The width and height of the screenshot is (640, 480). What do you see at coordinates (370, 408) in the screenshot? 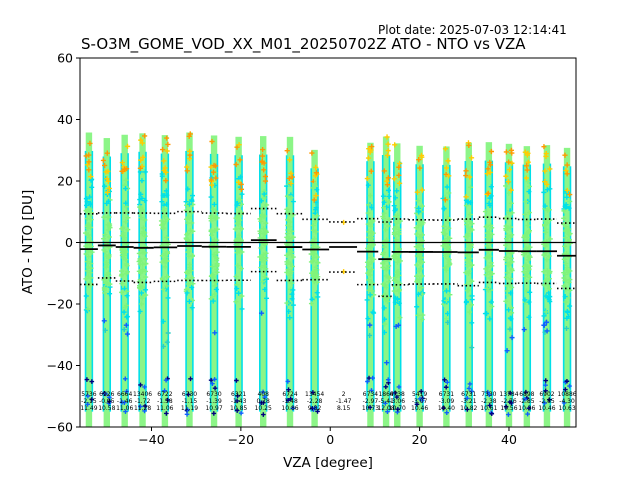
I see `column-std: 10.73` at bounding box center [370, 408].